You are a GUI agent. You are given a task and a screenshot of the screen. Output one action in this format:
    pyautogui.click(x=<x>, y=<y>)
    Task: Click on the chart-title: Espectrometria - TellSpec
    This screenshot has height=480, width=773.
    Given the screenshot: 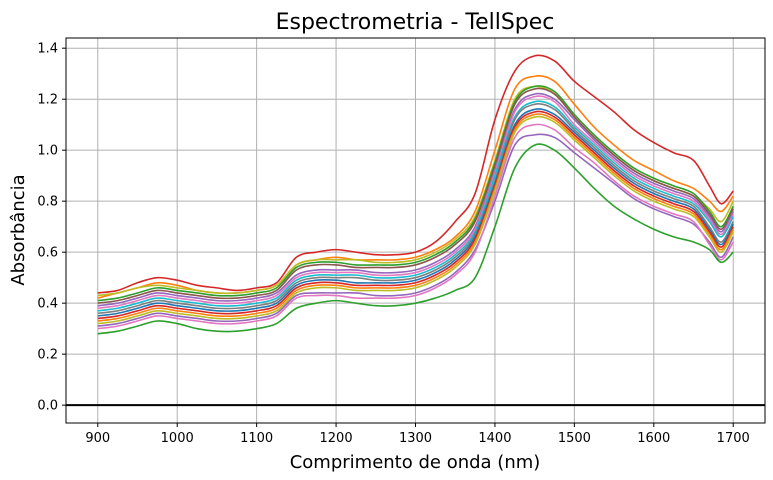 What is the action you would take?
    pyautogui.click(x=415, y=22)
    